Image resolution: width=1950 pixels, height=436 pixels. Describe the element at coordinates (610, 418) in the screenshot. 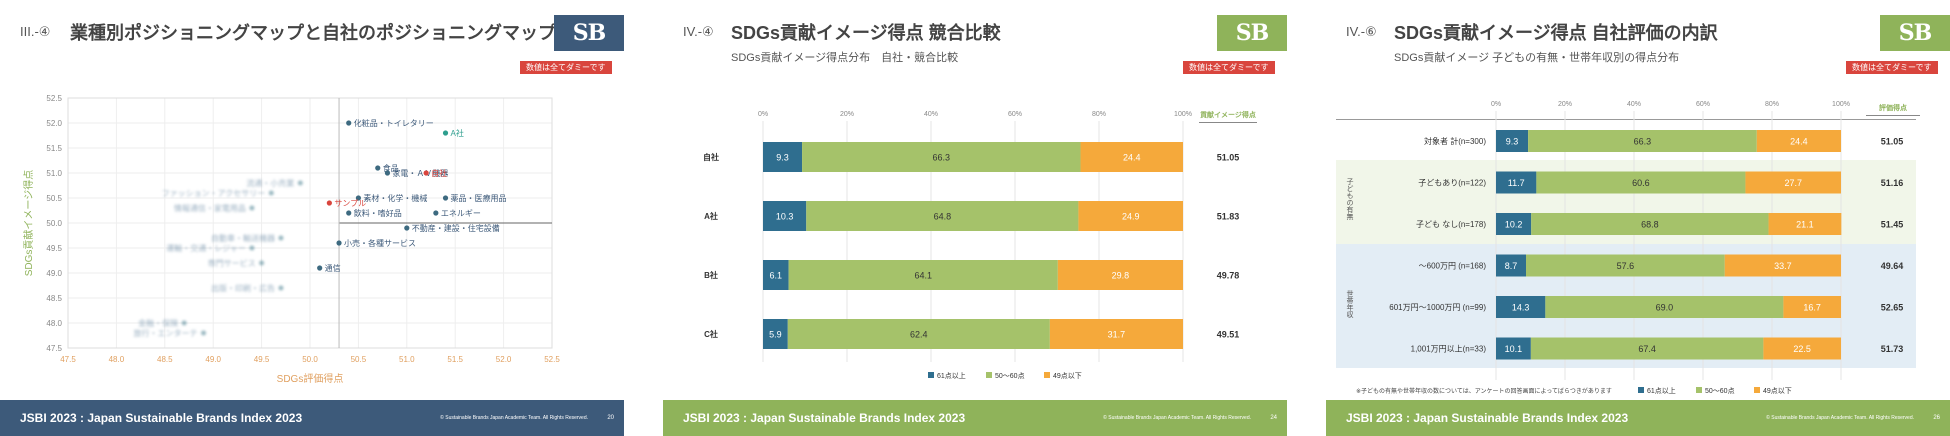

I see `page-number: 20` at that location.